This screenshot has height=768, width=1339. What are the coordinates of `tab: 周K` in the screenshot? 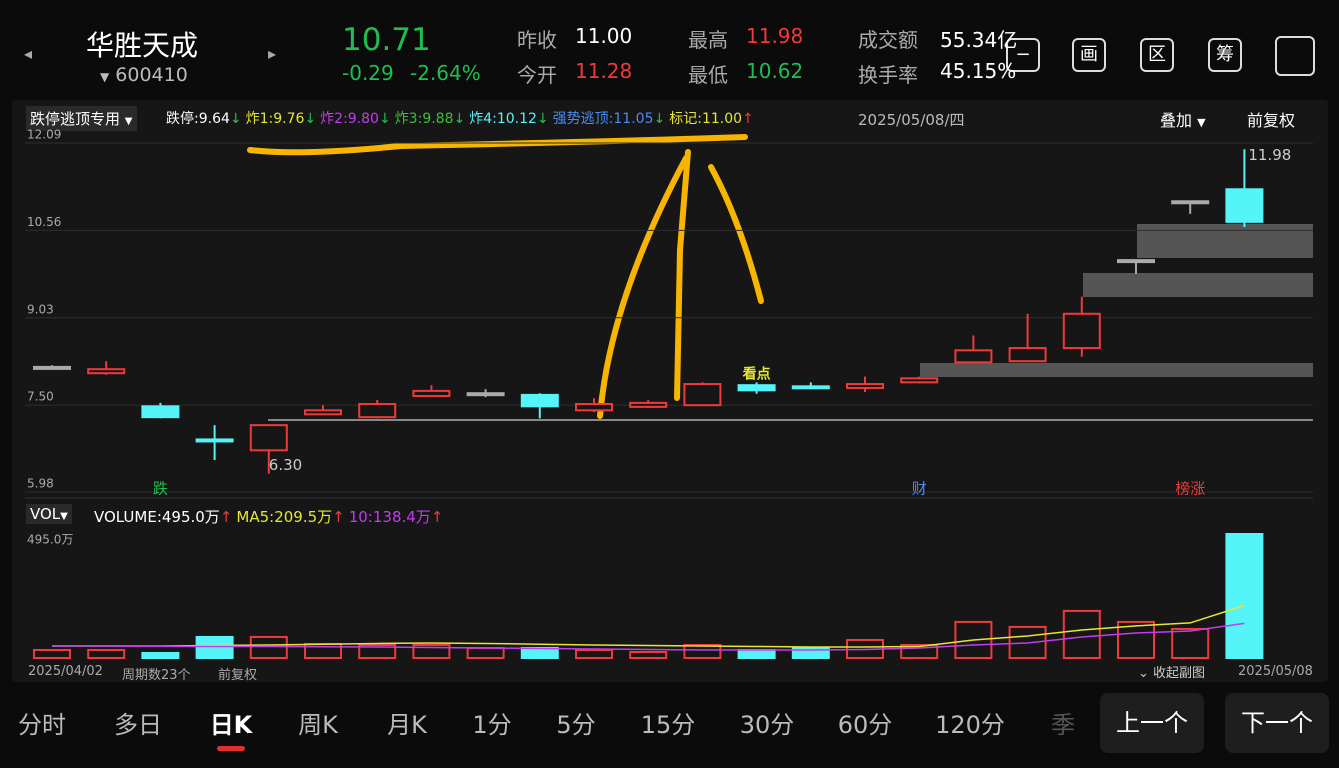 It's located at (318, 725).